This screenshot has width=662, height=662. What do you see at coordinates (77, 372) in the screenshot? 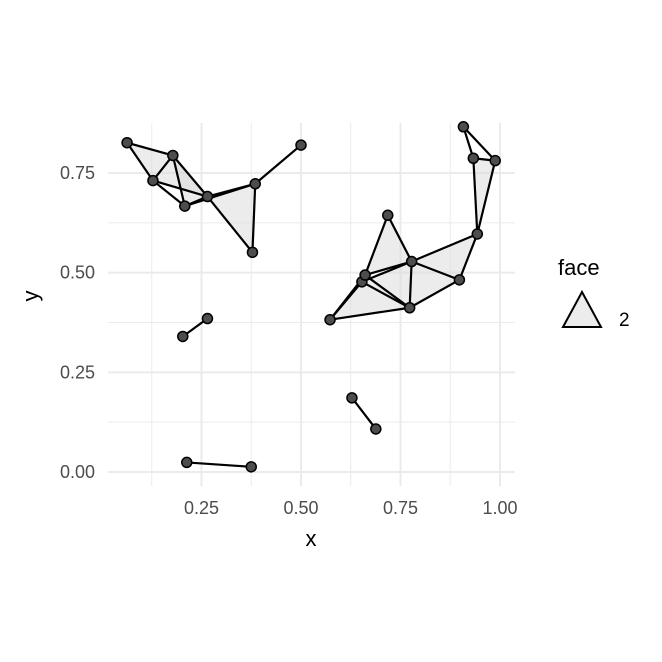
I see `y-tick-label: 0.25` at bounding box center [77, 372].